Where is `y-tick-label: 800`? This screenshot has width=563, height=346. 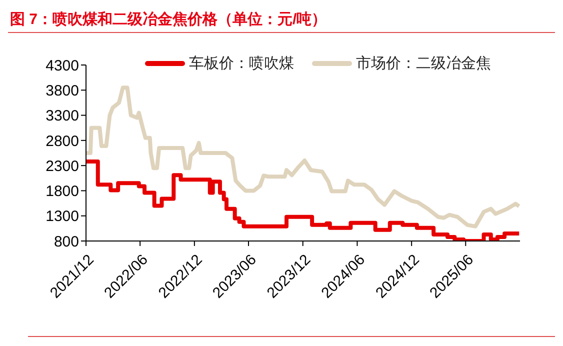 y-tick-label: 800 is located at coordinates (66, 241).